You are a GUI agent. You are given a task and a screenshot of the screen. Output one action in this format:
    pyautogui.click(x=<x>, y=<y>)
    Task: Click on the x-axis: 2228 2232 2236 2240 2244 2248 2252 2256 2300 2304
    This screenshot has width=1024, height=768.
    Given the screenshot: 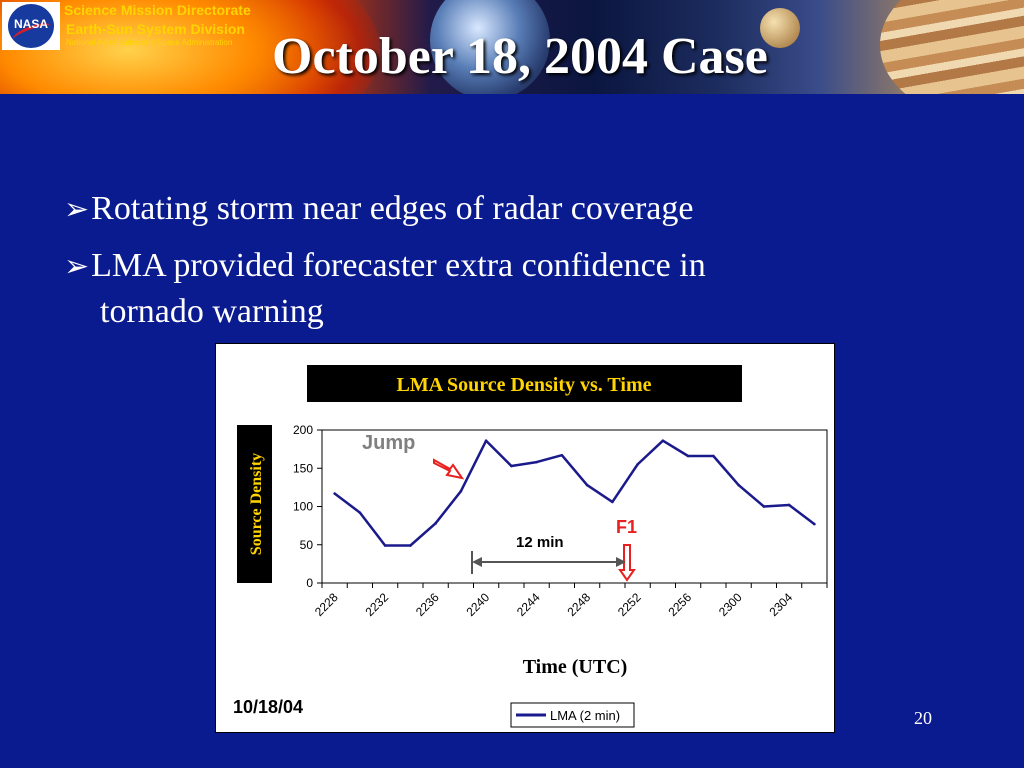 What is the action you would take?
    pyautogui.click(x=570, y=601)
    